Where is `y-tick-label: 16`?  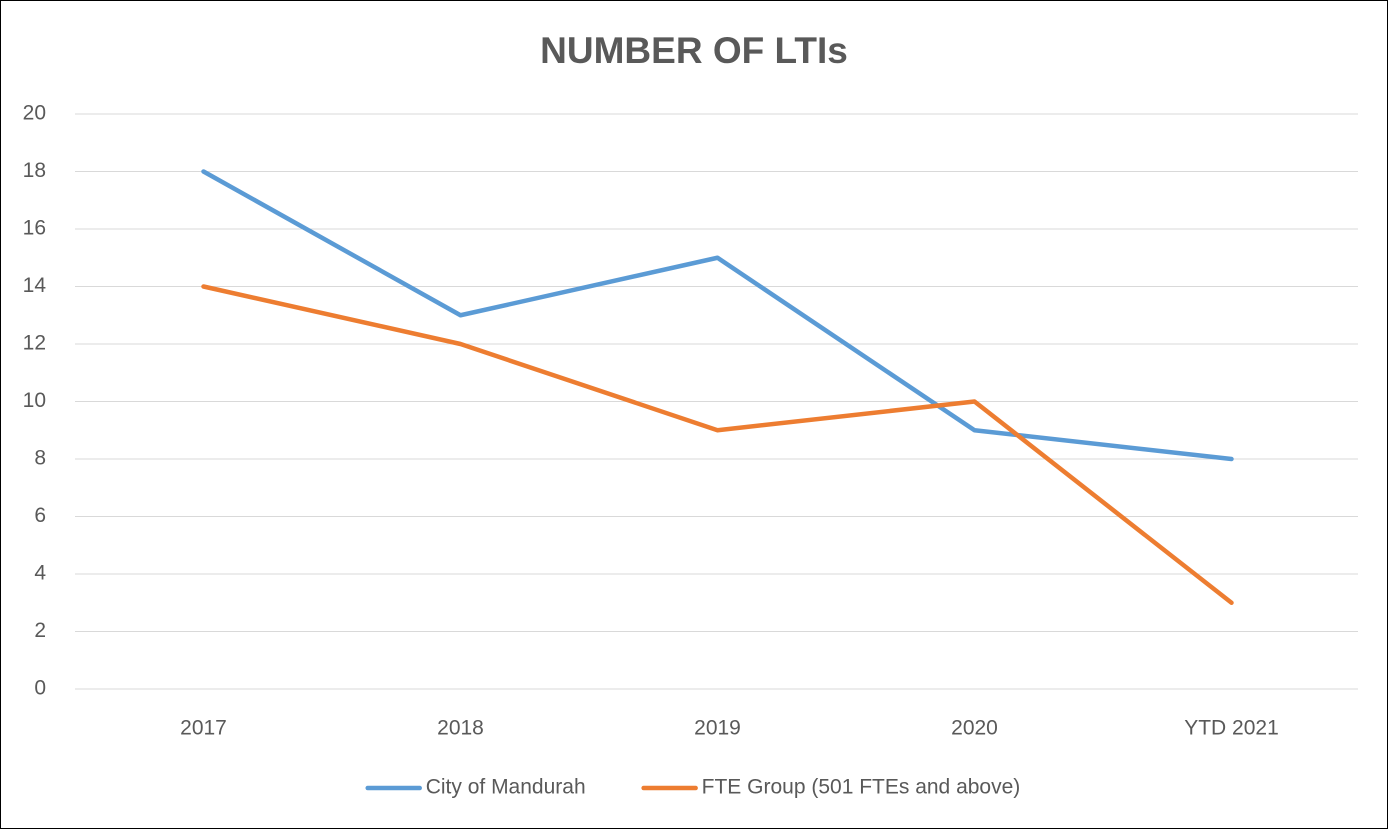
y-tick-label: 16 is located at coordinates (34, 228).